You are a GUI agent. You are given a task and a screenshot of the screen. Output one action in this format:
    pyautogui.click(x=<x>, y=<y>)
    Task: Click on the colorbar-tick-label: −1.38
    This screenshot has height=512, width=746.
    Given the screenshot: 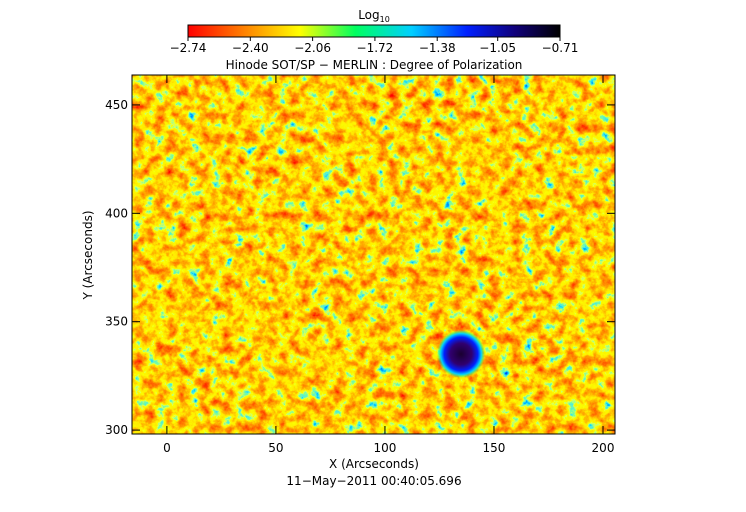 What is the action you would take?
    pyautogui.click(x=437, y=48)
    